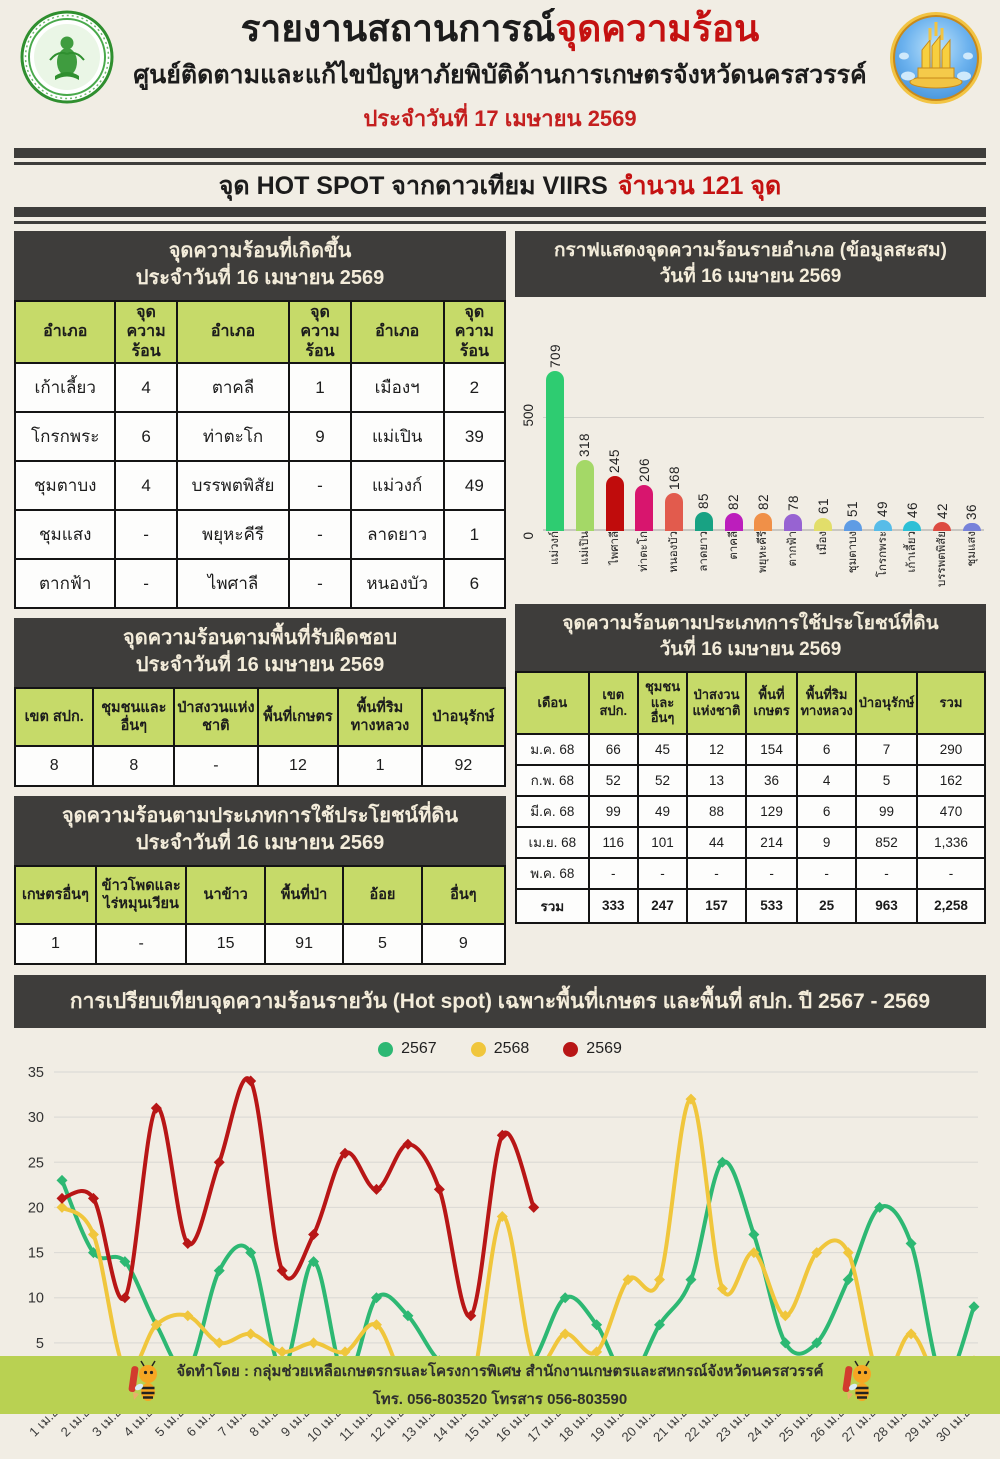  I want to click on hotspot-banner-text: จุด HOT SPOT จากดาวเทียม VIIRS, so click(413, 186).